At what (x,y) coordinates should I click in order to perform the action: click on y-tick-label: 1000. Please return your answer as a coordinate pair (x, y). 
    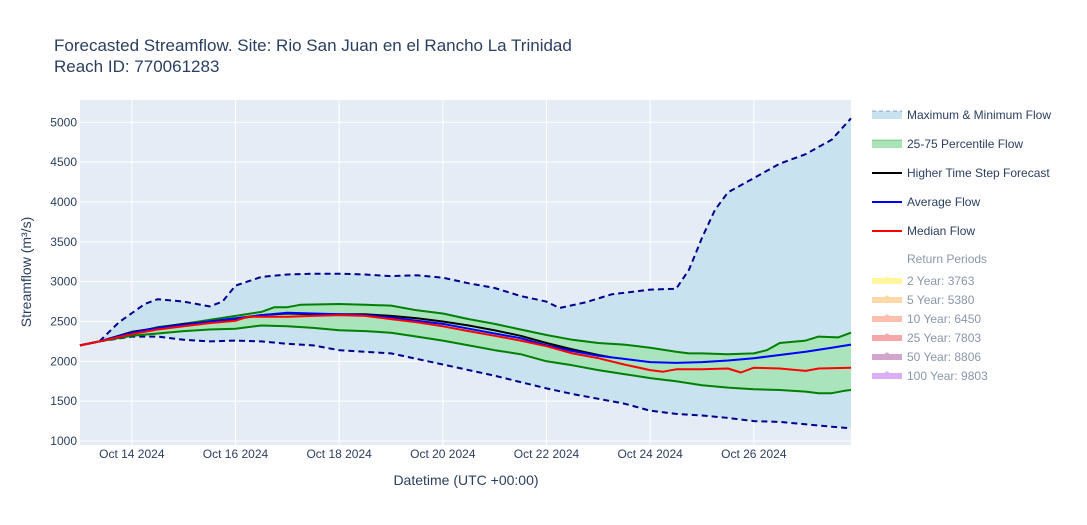
    Looking at the image, I should click on (63, 441).